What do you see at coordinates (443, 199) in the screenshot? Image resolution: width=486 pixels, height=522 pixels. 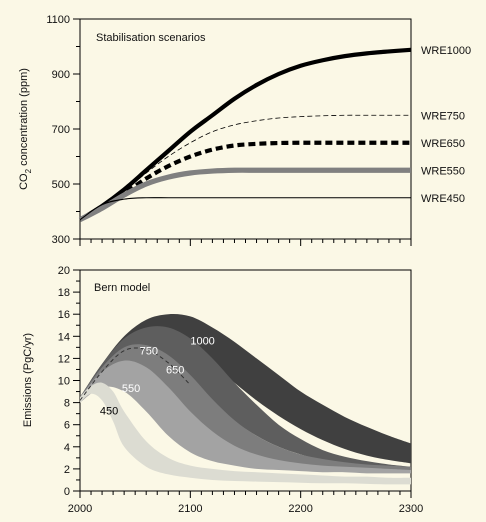 I see `series-label-wre450: WRE450` at bounding box center [443, 199].